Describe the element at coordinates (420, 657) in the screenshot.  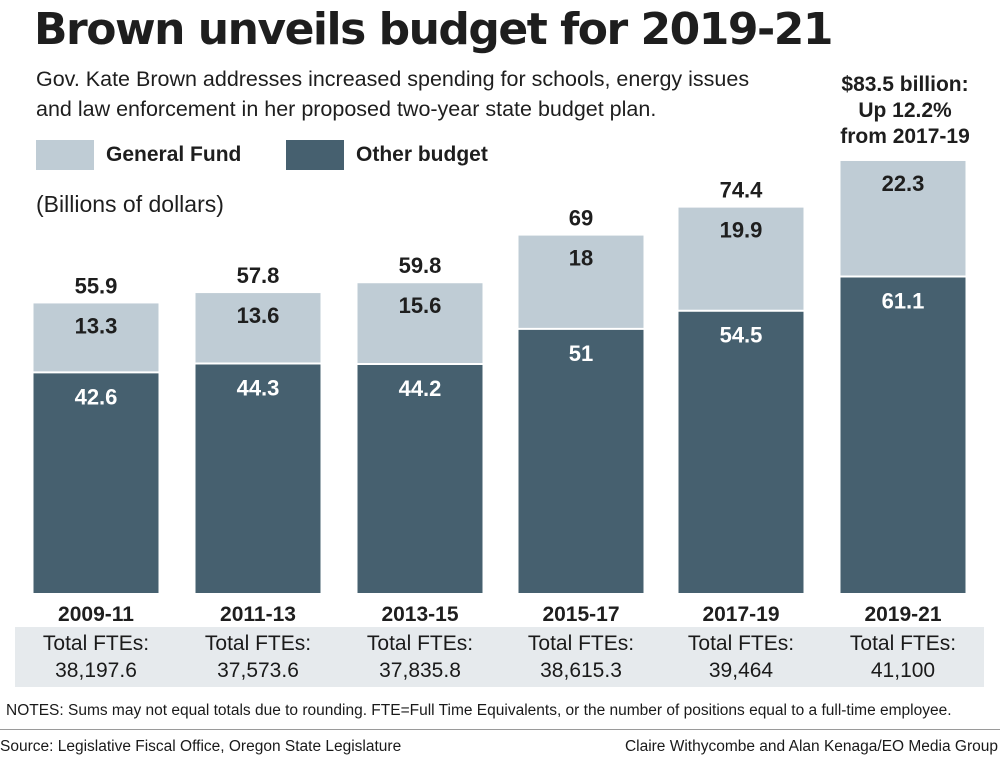
I see `fte-box: Total FTEs: 37,835.8` at that location.